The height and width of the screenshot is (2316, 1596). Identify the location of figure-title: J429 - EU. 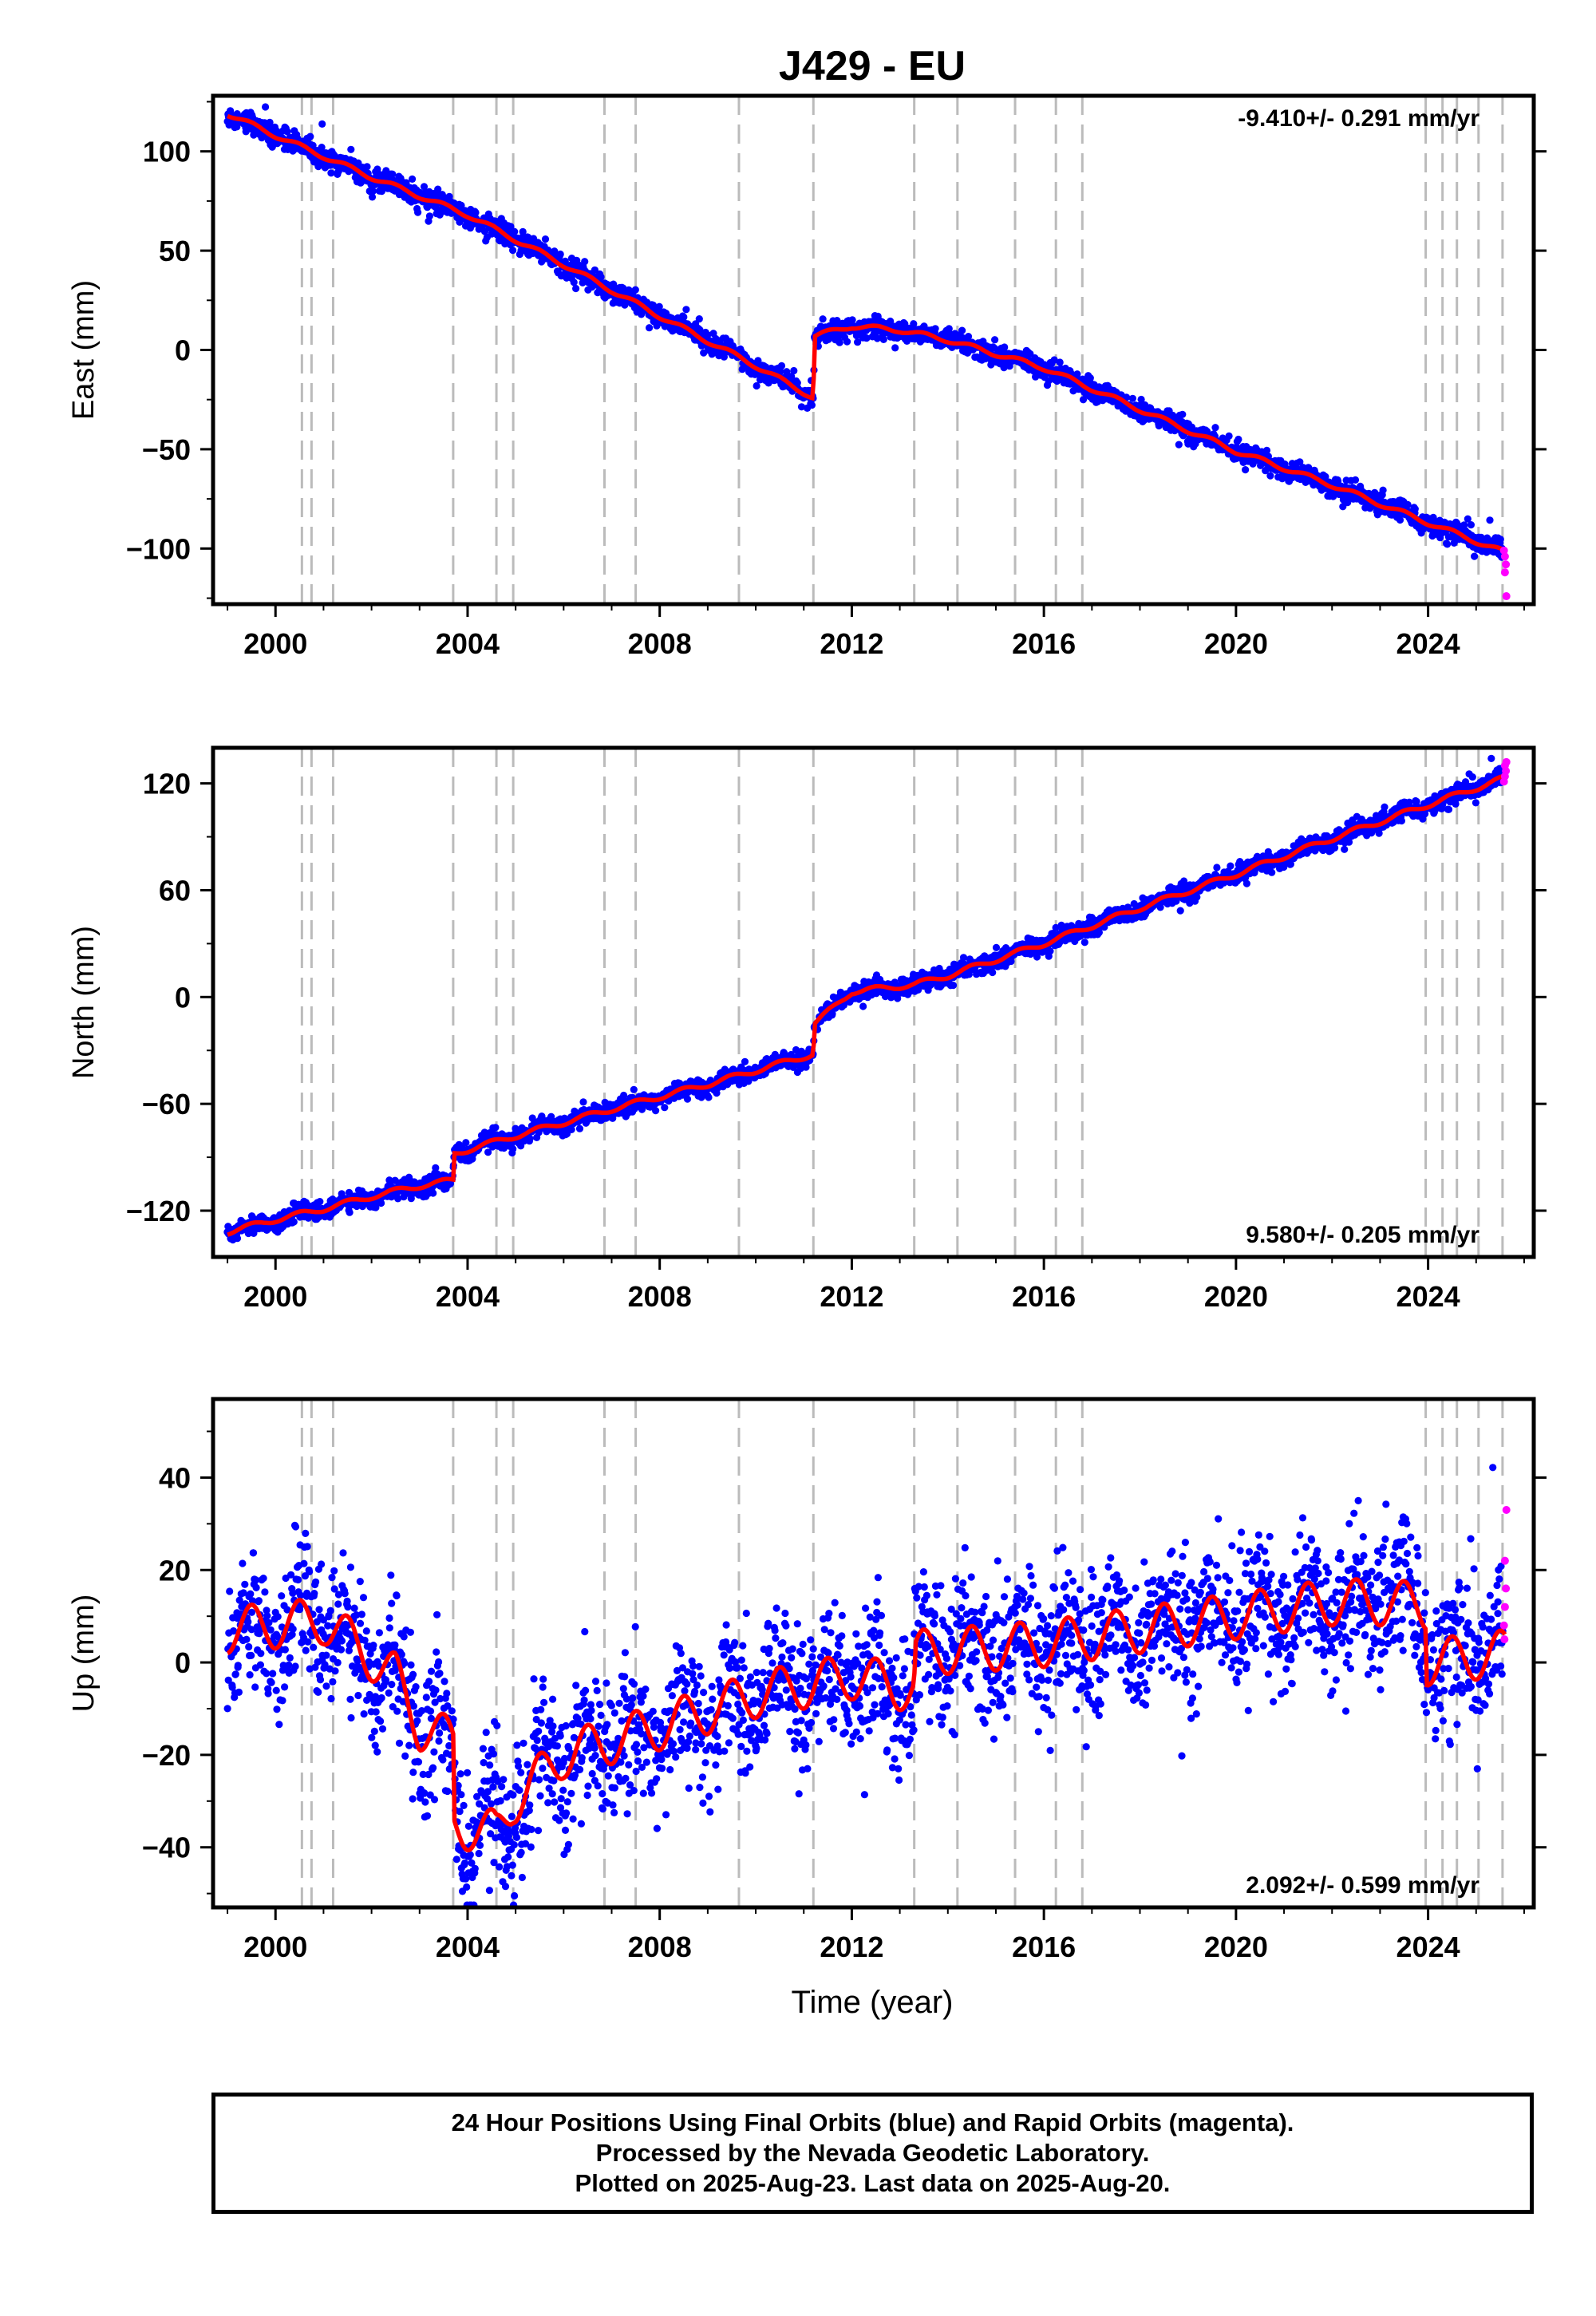
(873, 66).